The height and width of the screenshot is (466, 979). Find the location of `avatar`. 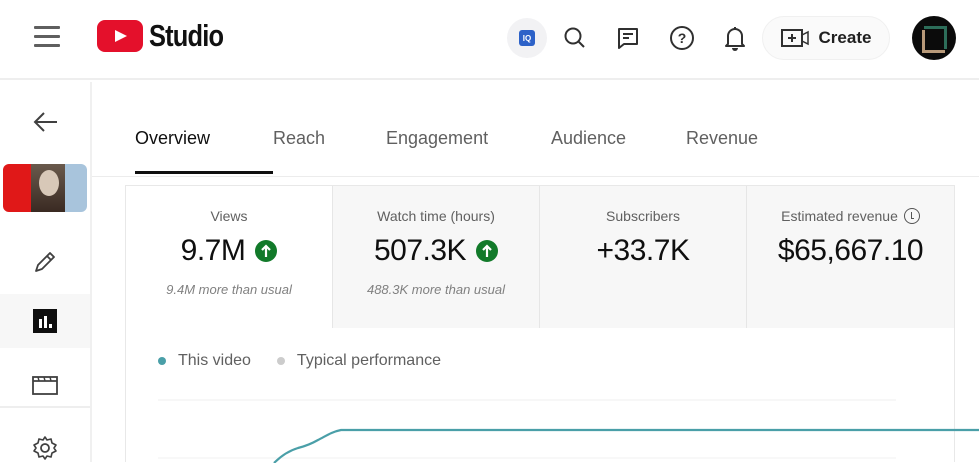

avatar is located at coordinates (934, 38).